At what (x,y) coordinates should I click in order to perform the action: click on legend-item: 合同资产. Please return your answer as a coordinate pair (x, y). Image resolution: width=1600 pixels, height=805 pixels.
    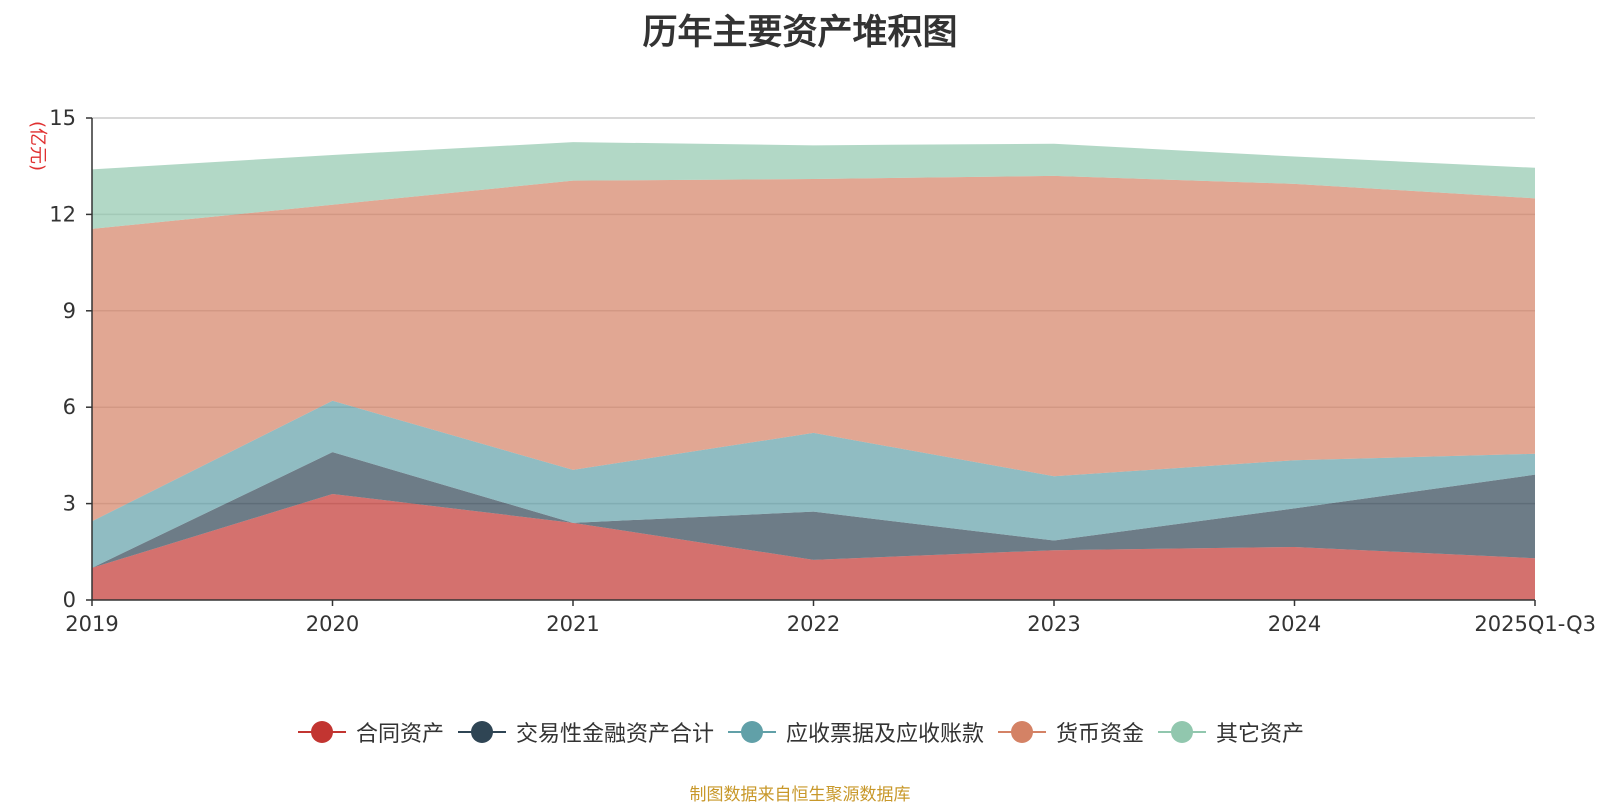
    Looking at the image, I should click on (370, 732).